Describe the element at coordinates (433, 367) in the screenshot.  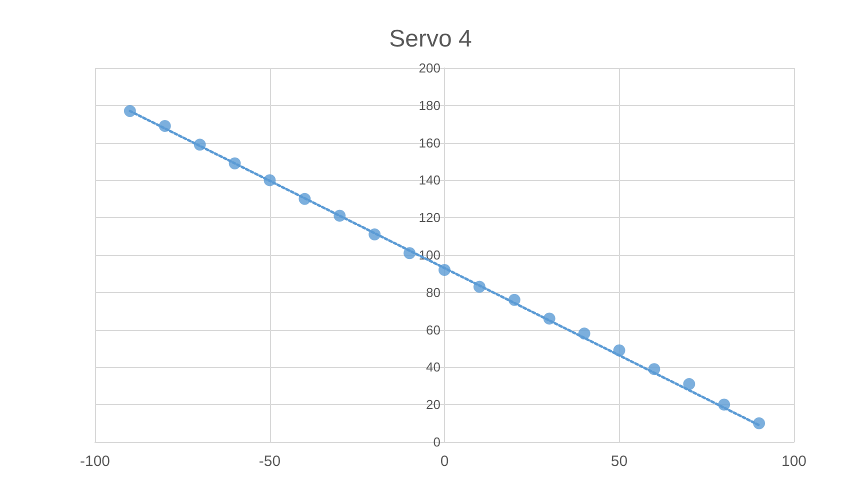
I see `y-tick-label: 40` at that location.